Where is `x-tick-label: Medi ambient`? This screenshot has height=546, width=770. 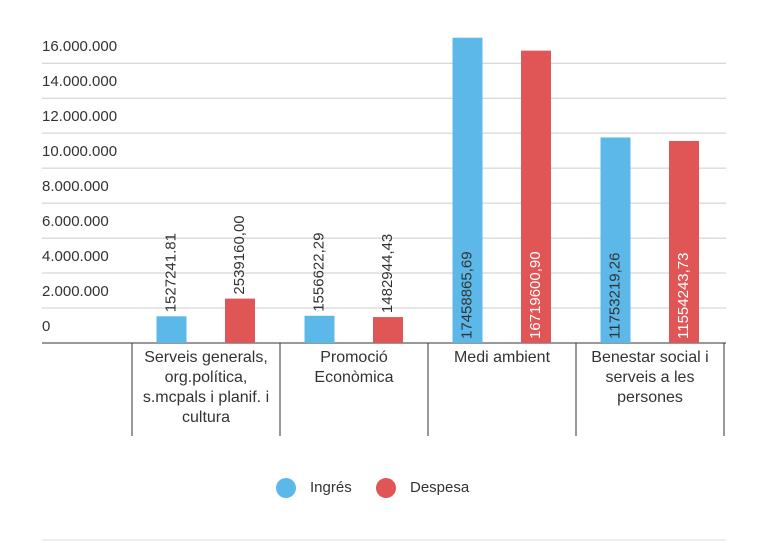
x-tick-label: Medi ambient is located at coordinates (502, 357).